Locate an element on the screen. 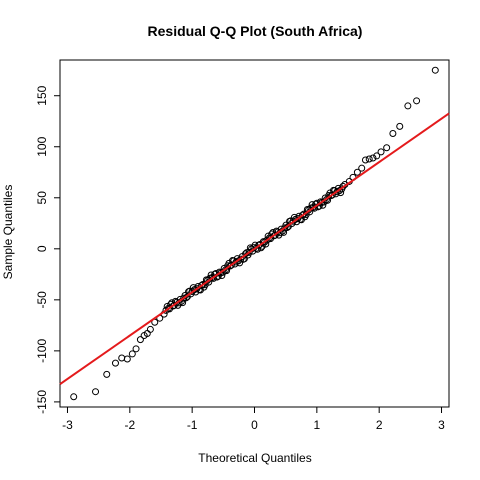 The width and height of the screenshot is (480, 480). chart-title: Residual Q-Q Plot (South Africa) is located at coordinates (255, 31).